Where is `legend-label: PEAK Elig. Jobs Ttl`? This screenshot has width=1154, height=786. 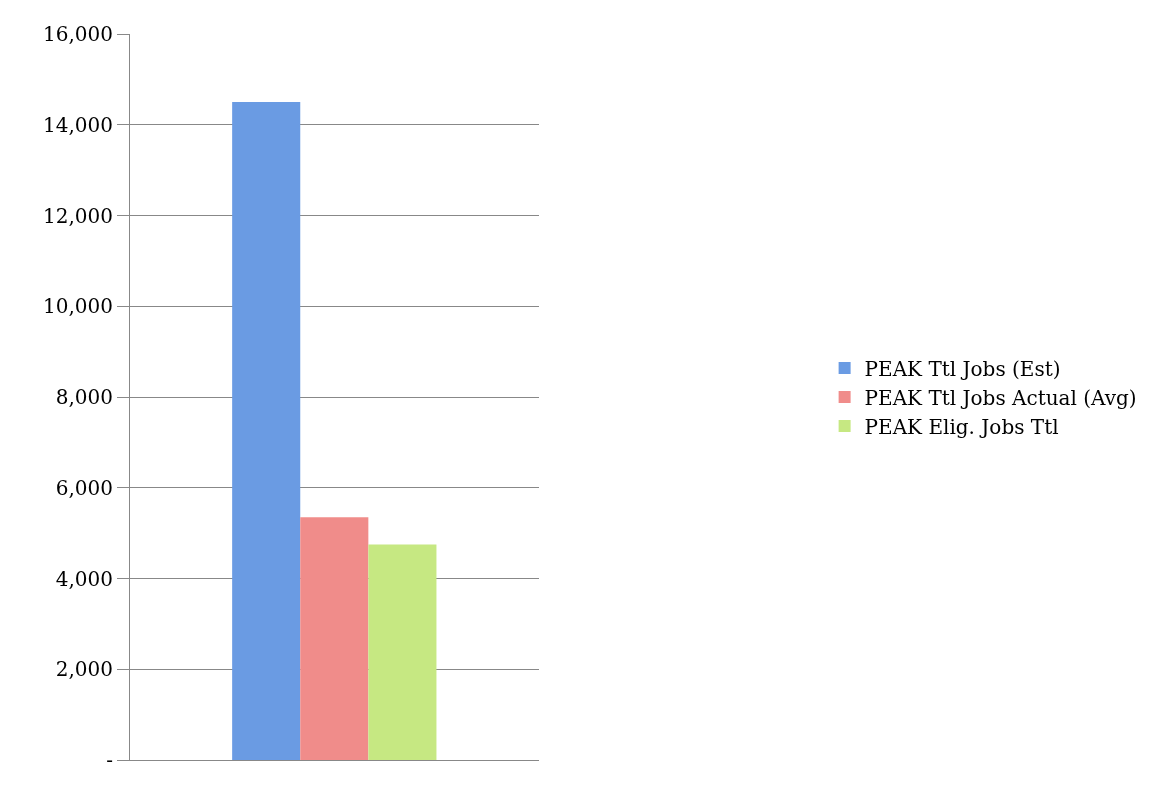 legend-label: PEAK Elig. Jobs Ttl is located at coordinates (961, 426).